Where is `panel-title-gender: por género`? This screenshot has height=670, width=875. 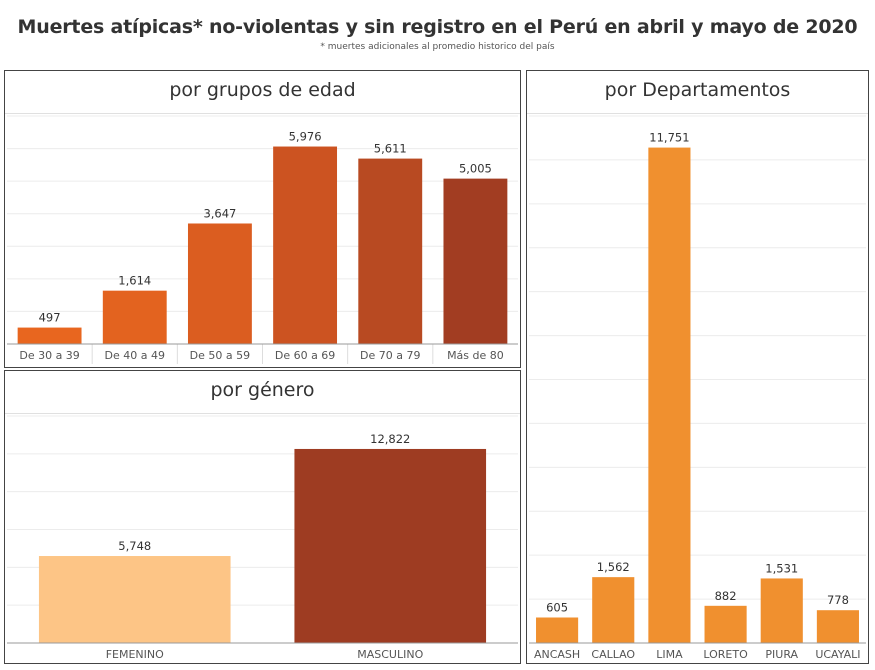 panel-title-gender: por género is located at coordinates (262, 390).